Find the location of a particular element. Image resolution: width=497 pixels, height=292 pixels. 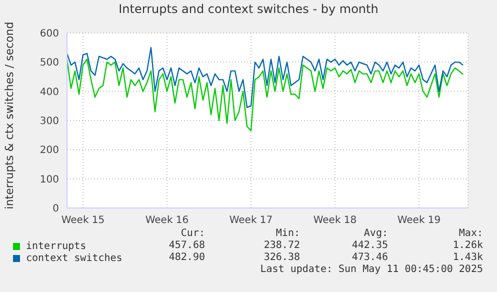

x-tick-label: Week 16 is located at coordinates (167, 220).